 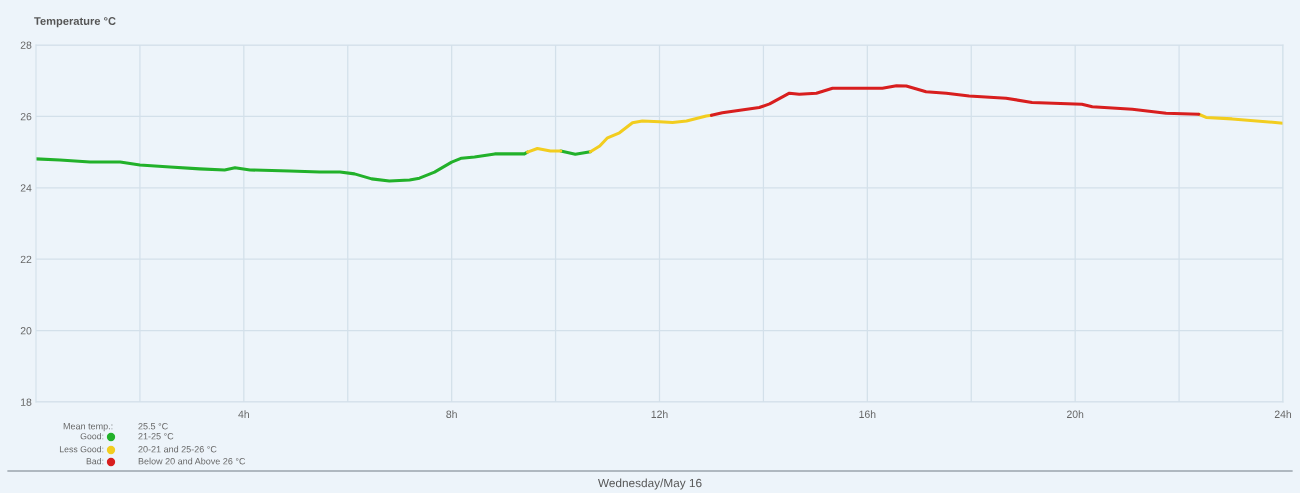 What do you see at coordinates (156, 436) in the screenshot?
I see `text: 21-25 °C` at bounding box center [156, 436].